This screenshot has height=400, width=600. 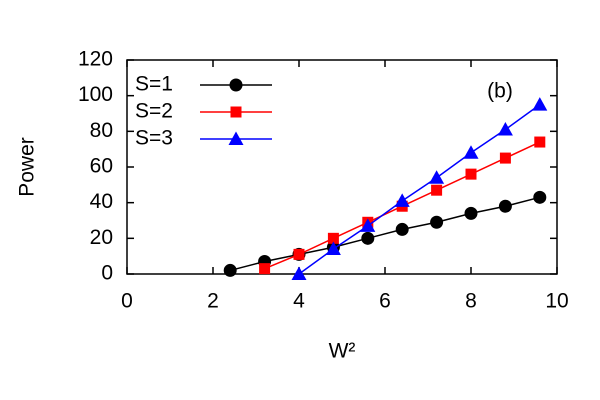 What do you see at coordinates (342, 351) in the screenshot?
I see `x-axis-label: W²` at bounding box center [342, 351].